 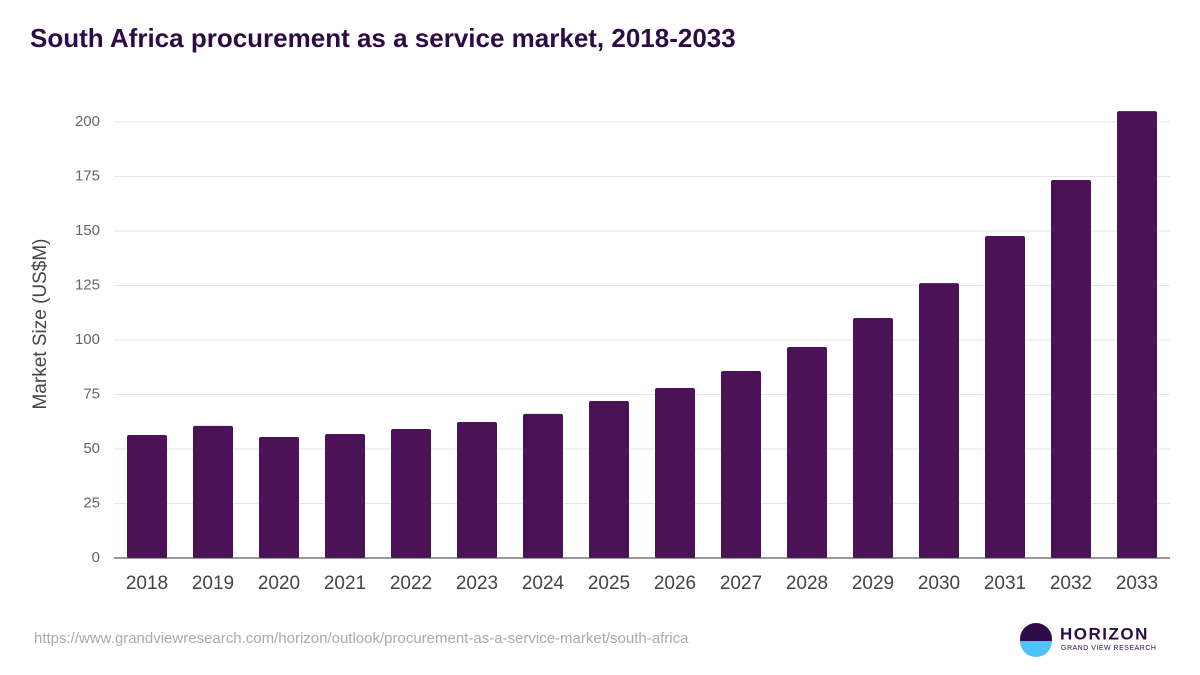 What do you see at coordinates (1036, 649) in the screenshot?
I see `logo-icon-lower` at bounding box center [1036, 649].